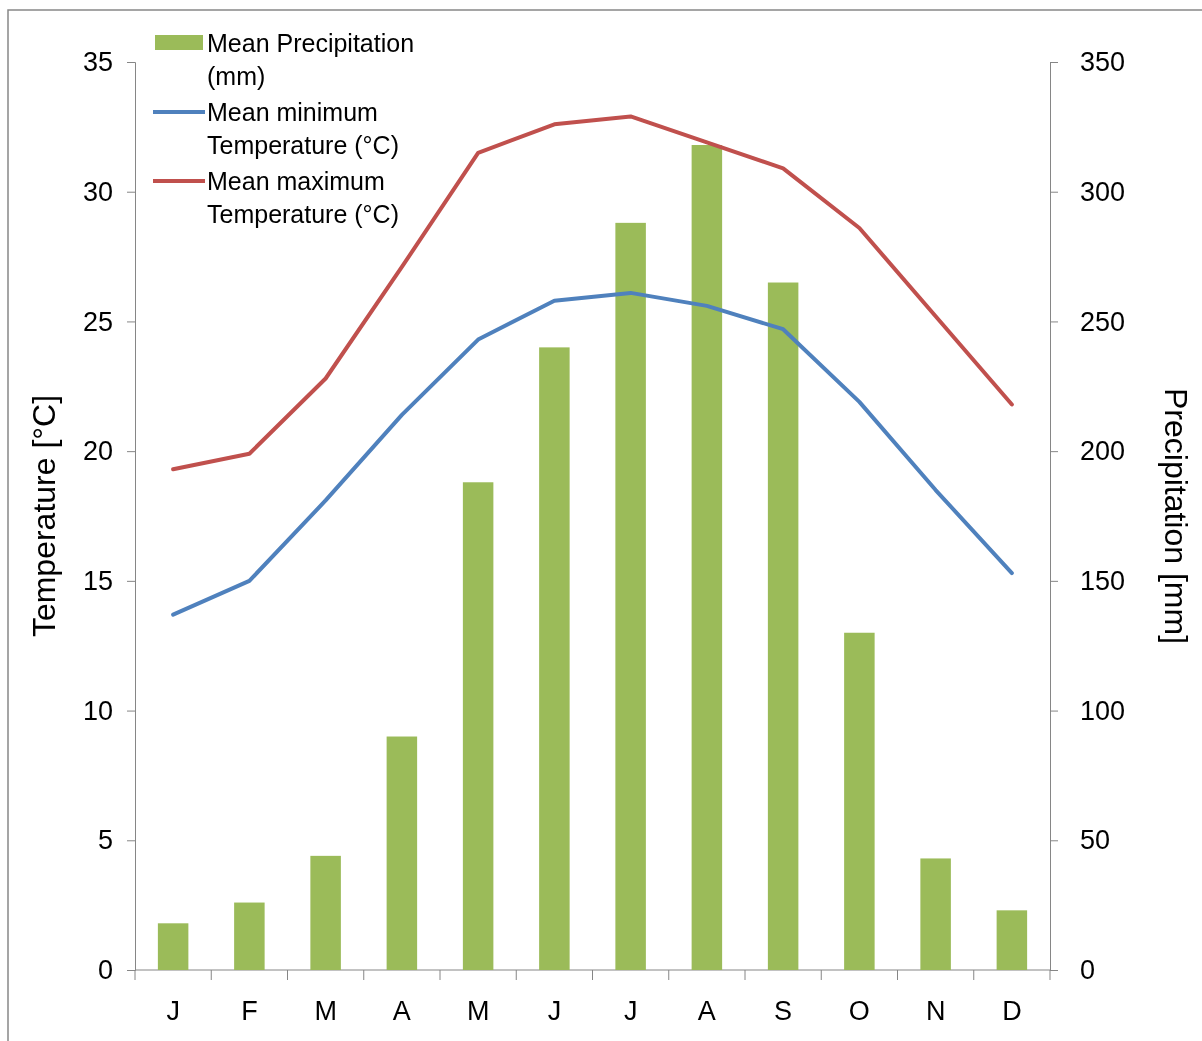  I want to click on x-tick-label: D, so click(1012, 1011).